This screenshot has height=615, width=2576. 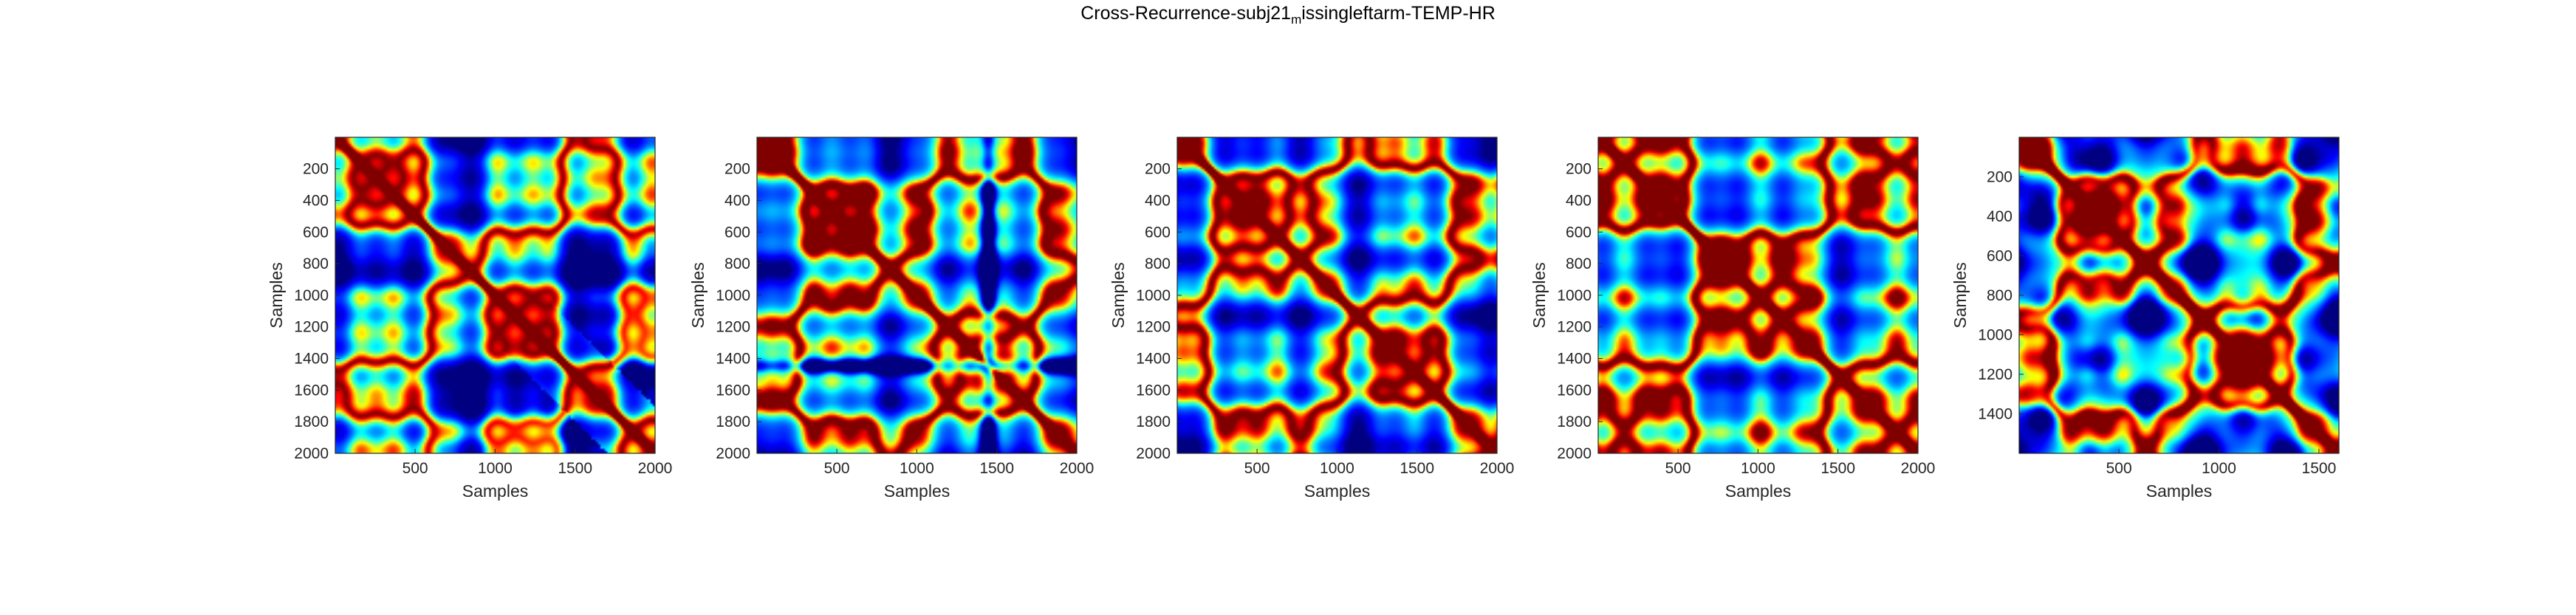 I want to click on figure-title-prefix: Cross-Recurrence-subj21, so click(x=1186, y=13).